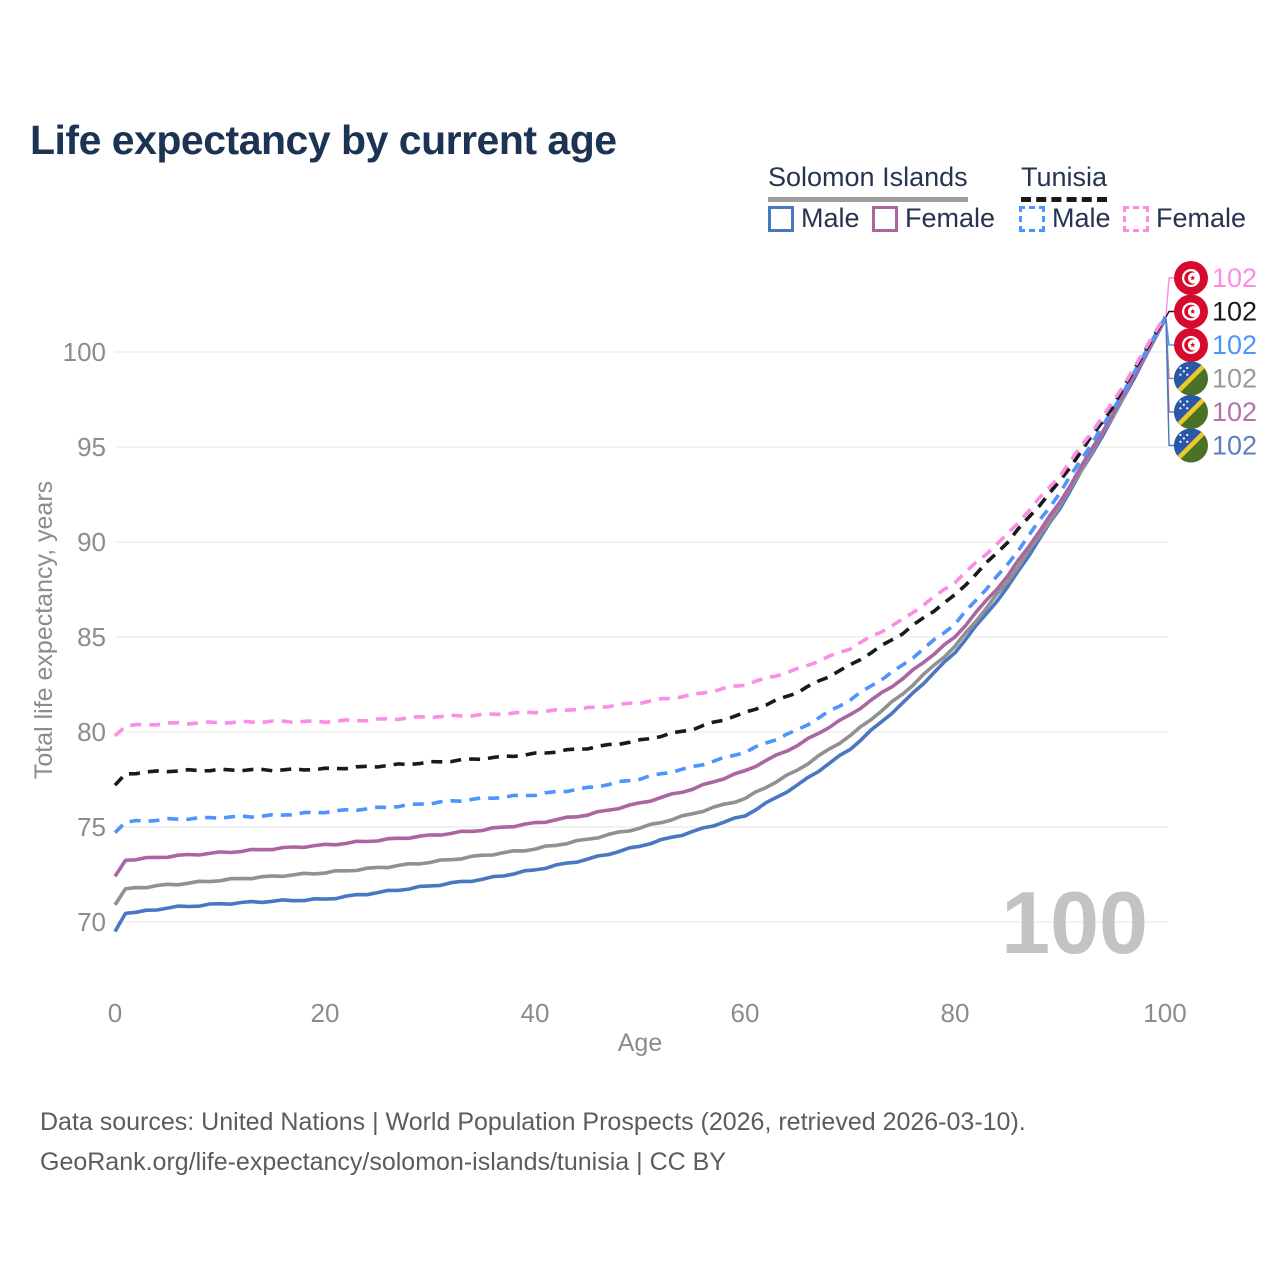 This screenshot has width=1280, height=1280. Describe the element at coordinates (1234, 345) in the screenshot. I see `end-value-label-tunisia-male: 102` at that location.